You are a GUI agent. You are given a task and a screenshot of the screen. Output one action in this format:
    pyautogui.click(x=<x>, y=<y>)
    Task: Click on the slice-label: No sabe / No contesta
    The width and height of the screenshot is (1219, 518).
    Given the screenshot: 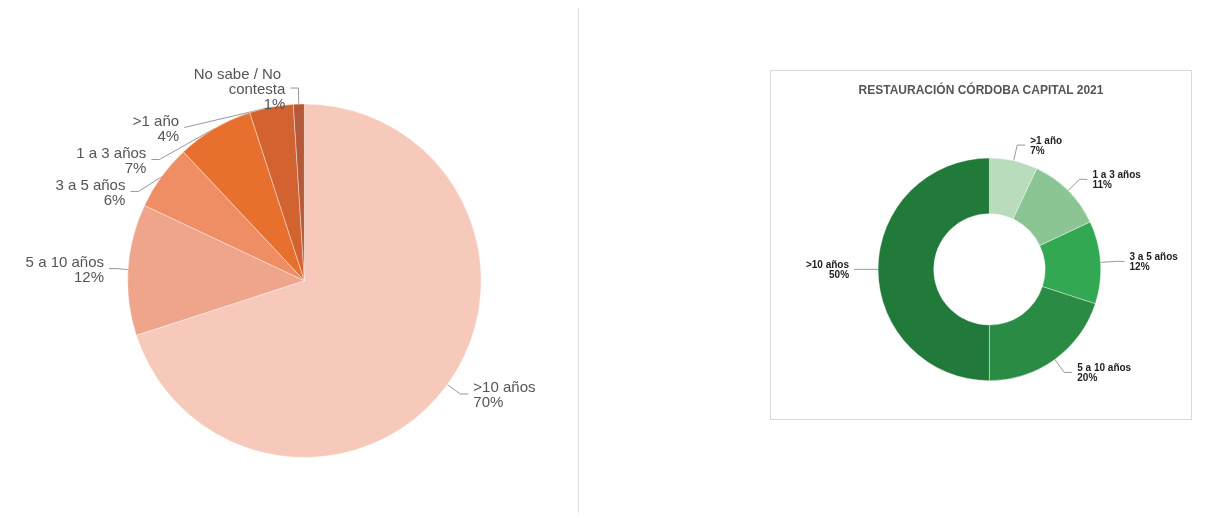 What is the action you would take?
    pyautogui.click(x=239, y=80)
    